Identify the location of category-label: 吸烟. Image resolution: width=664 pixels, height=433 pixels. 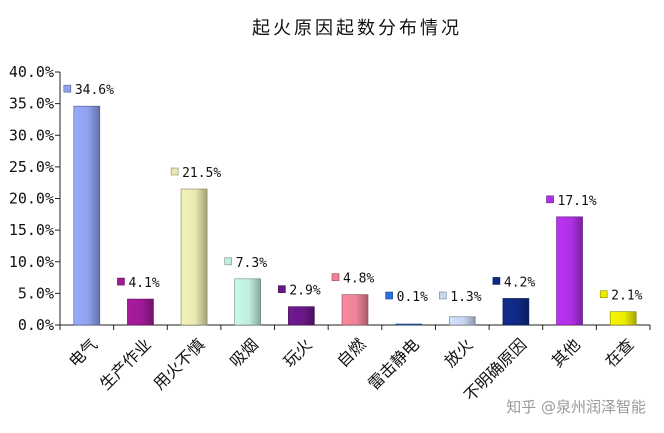
(244, 353).